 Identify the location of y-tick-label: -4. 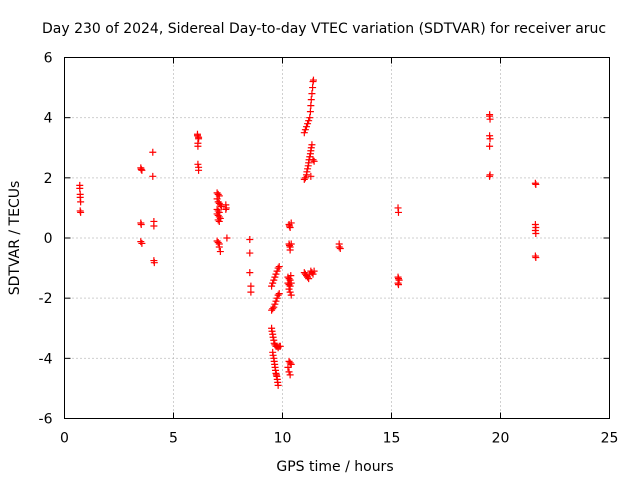
(46, 359).